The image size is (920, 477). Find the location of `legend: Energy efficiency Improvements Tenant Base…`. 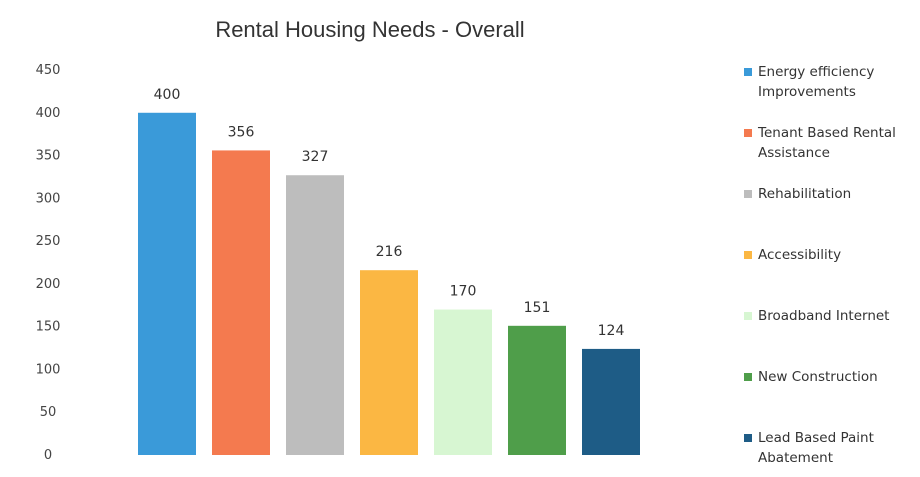

legend: Energy efficiency Improvements Tenant Base… is located at coordinates (820, 265).